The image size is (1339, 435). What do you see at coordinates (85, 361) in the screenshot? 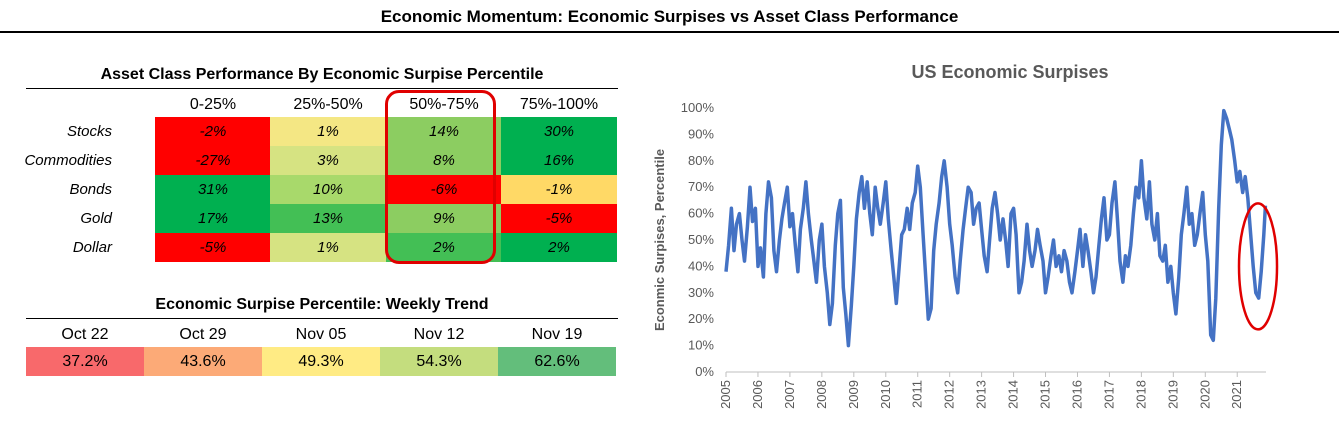
I see `trend-value-cell: 37.2%` at bounding box center [85, 361].